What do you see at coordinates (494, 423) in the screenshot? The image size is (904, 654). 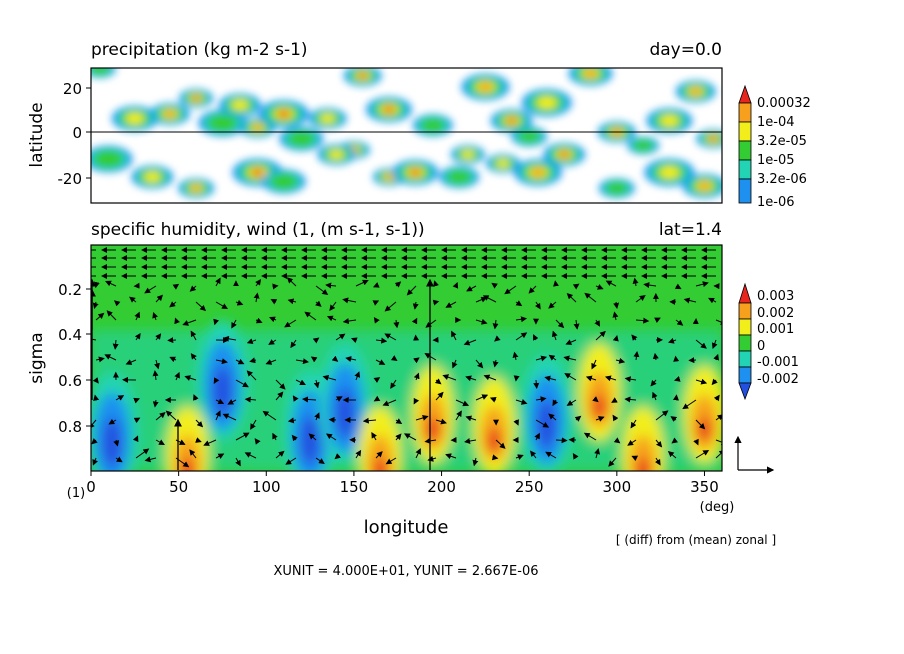 I see `humidity-anomaly` at bounding box center [494, 423].